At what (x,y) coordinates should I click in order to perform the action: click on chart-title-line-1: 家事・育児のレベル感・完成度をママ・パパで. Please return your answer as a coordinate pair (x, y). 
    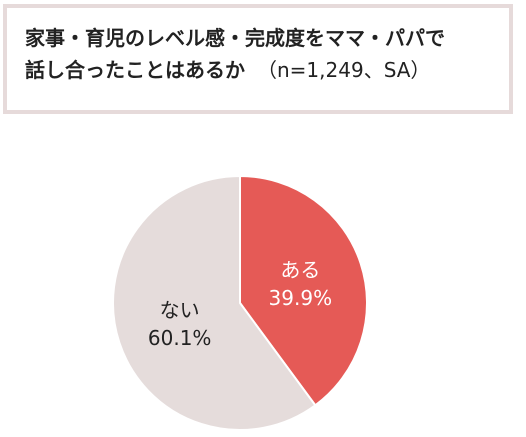
    Looking at the image, I should click on (235, 38).